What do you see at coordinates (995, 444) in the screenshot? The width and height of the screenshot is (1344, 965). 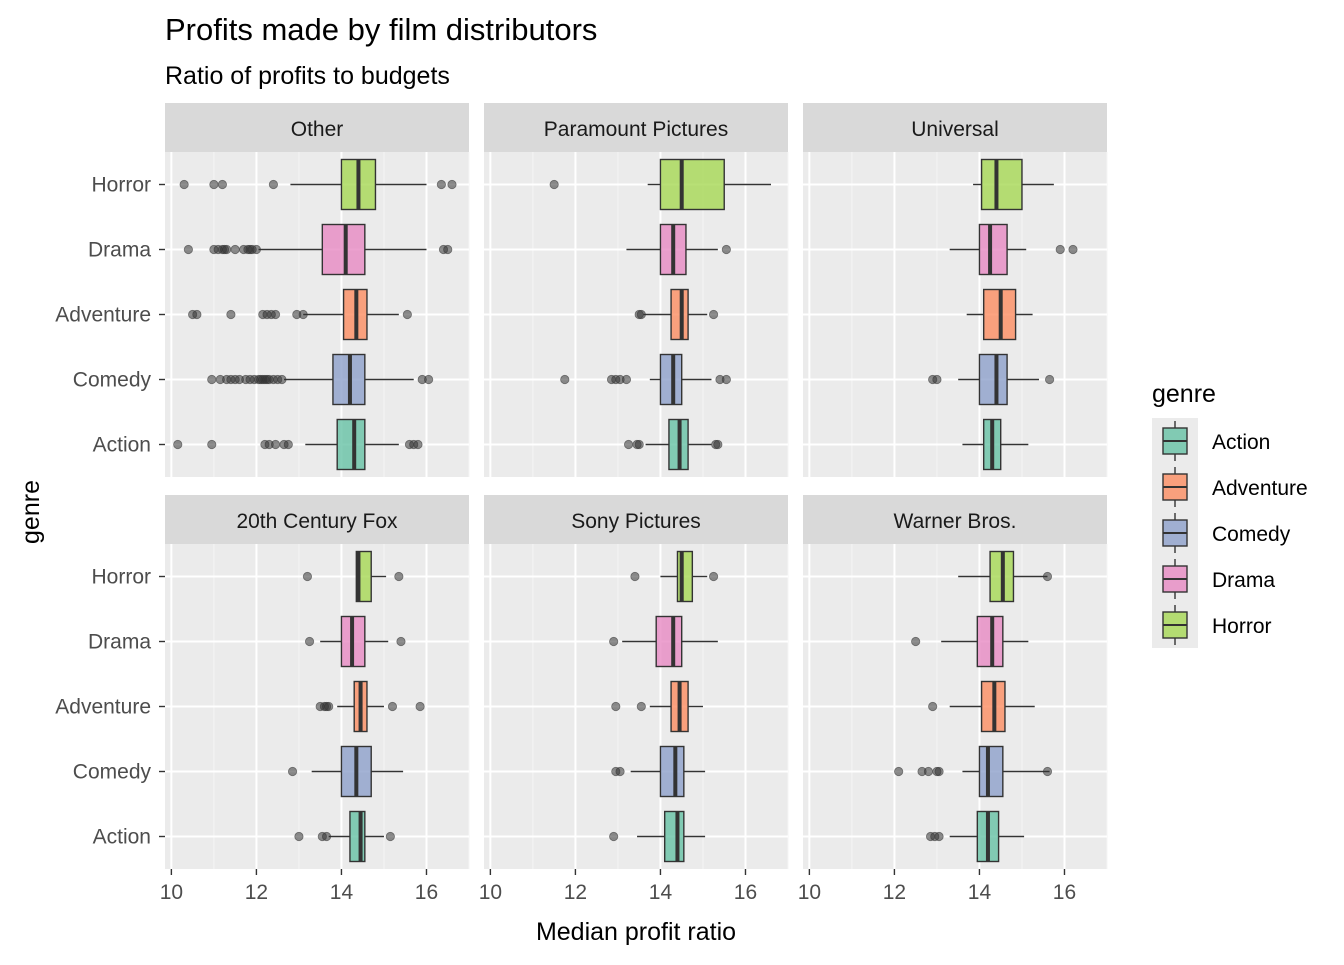 I see `box-universal-action` at bounding box center [995, 444].